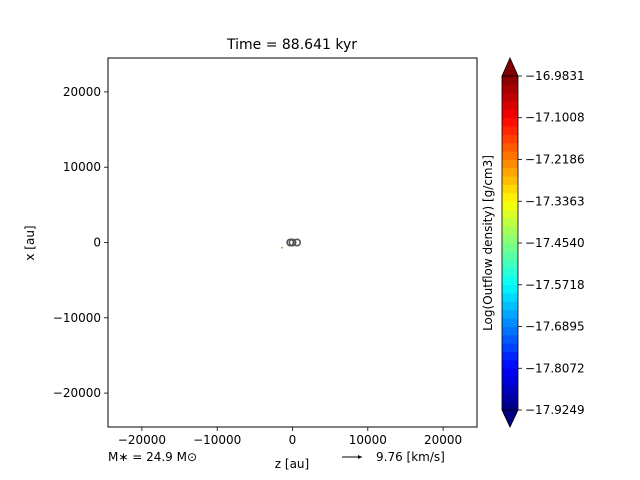 Image resolution: width=640 pixels, height=480 pixels. Describe the element at coordinates (292, 464) in the screenshot. I see `x-axis-label: z [au]` at that location.